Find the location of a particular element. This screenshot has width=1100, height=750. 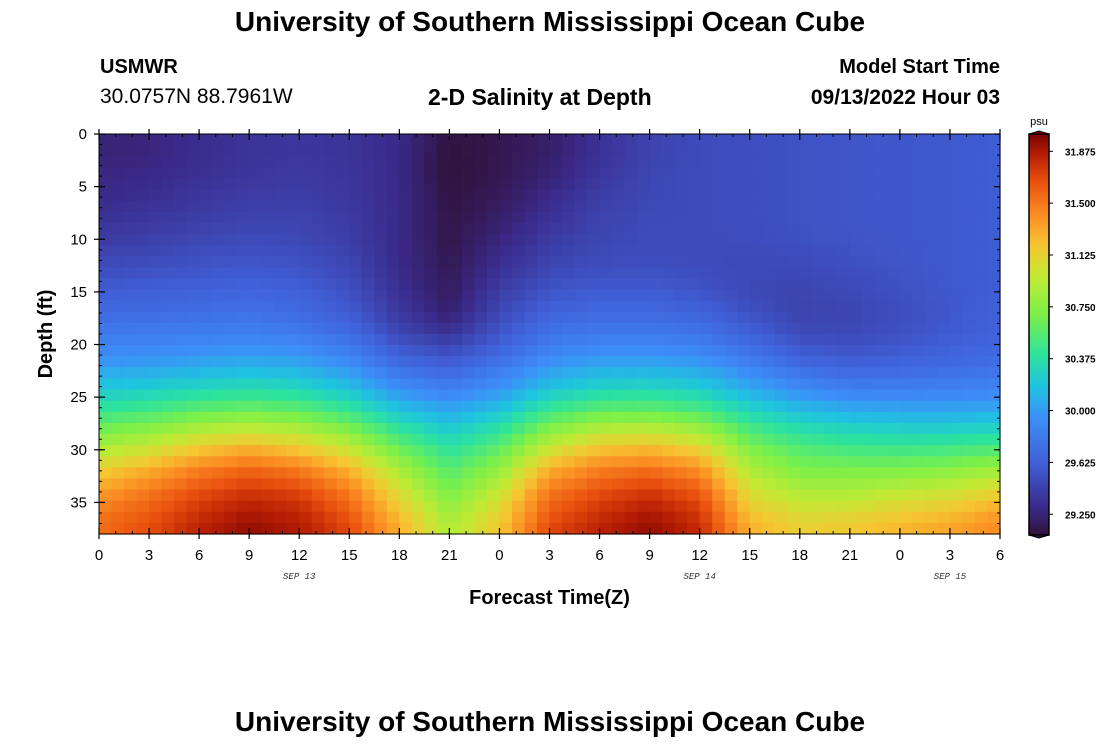

y-axis-title: Depth (ft) is located at coordinates (46, 334).